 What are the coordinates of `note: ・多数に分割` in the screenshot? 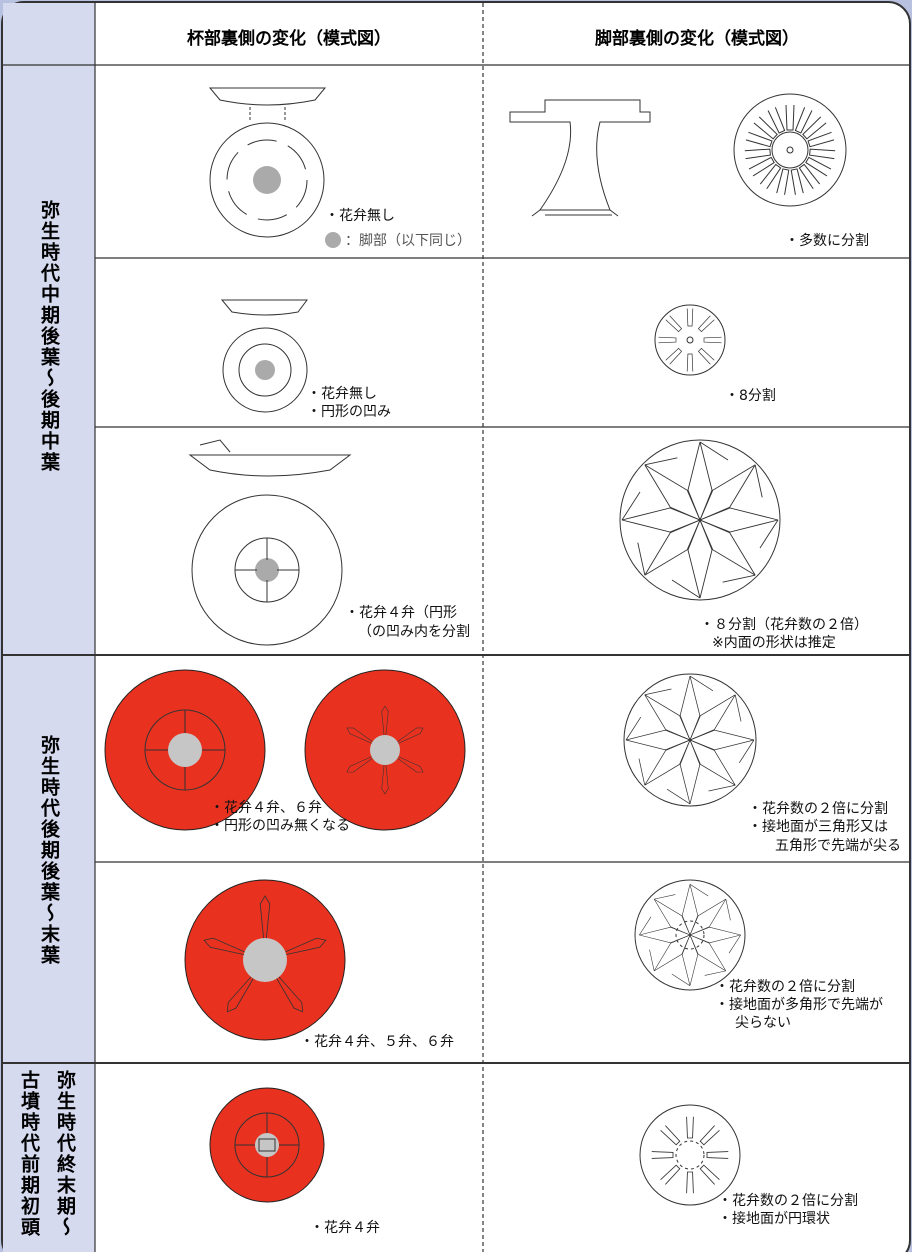 It's located at (827, 241).